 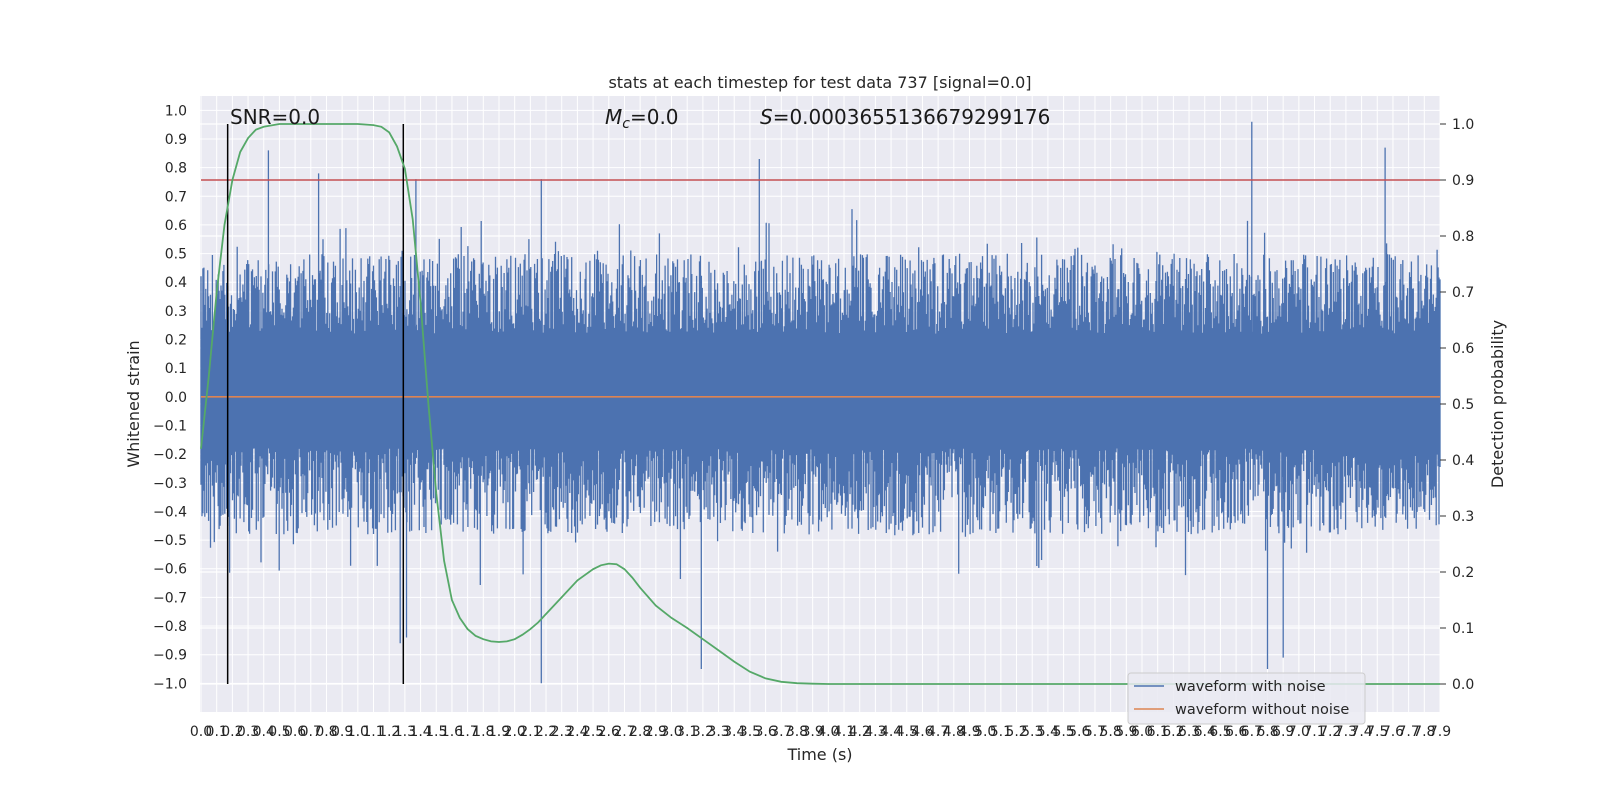 I want to click on x-tick-label: 1.5, so click(x=436, y=732).